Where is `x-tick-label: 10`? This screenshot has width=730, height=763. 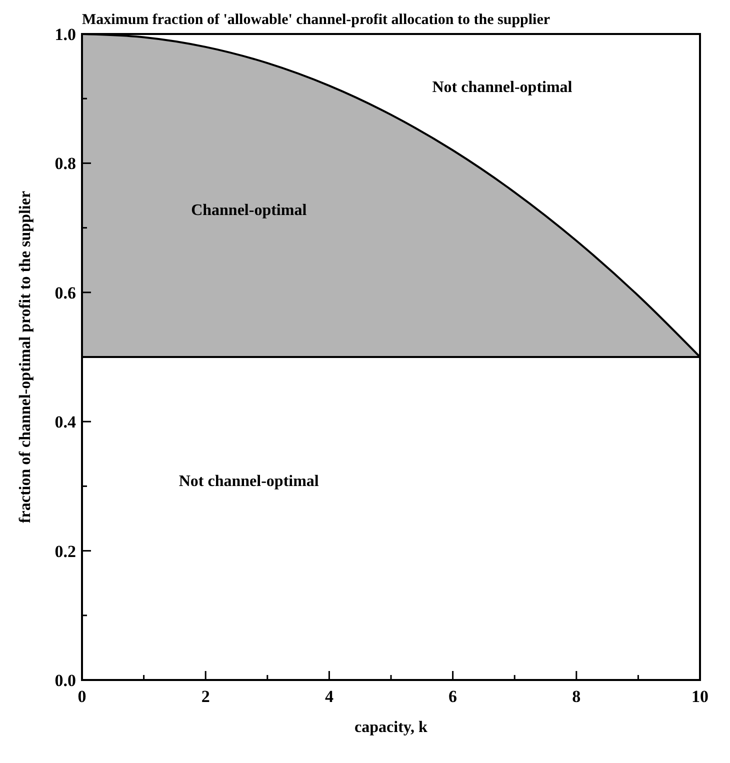 x-tick-label: 10 is located at coordinates (700, 696).